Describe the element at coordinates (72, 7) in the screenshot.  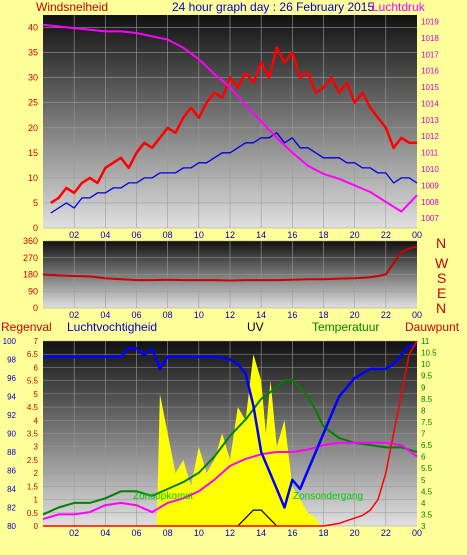
I see `wind-axis-label: Windsnelheid` at that location.